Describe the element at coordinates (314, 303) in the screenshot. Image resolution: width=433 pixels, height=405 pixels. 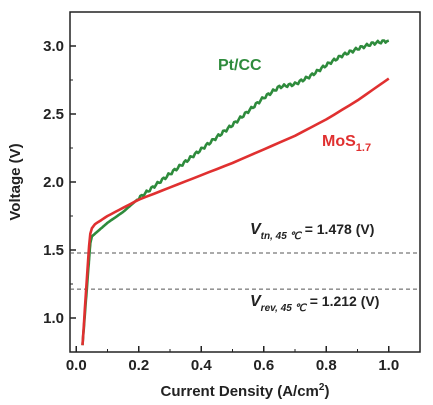
I see `annotation-vrev: Vrev, 45 ℃ = 1.212 (V)` at that location.